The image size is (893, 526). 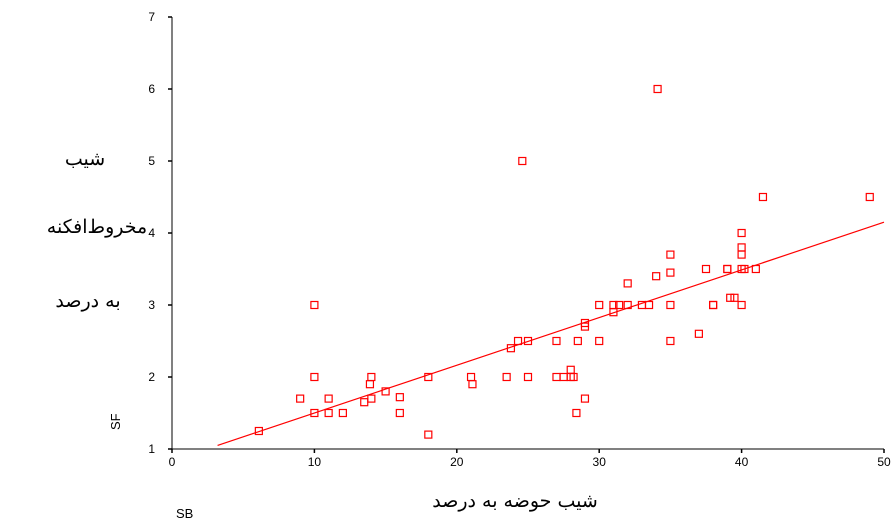 I want to click on x-tick-label: 30, so click(x=600, y=462).